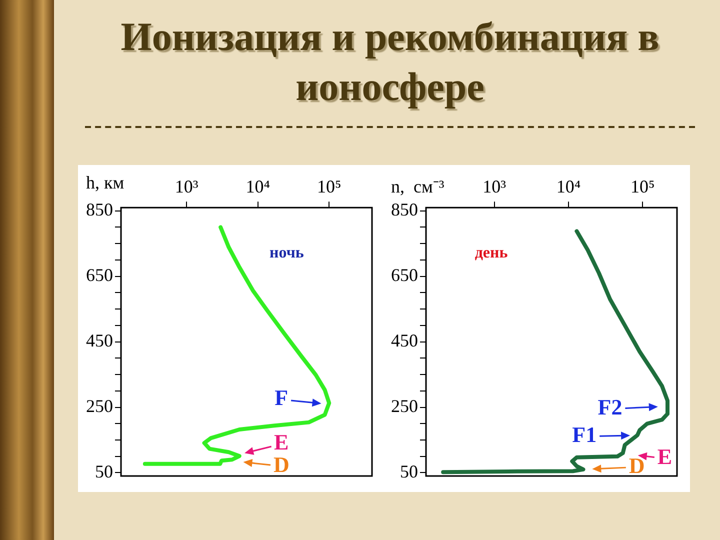  Describe the element at coordinates (636, 465) in the screenshot. I see `annotation: D` at that location.